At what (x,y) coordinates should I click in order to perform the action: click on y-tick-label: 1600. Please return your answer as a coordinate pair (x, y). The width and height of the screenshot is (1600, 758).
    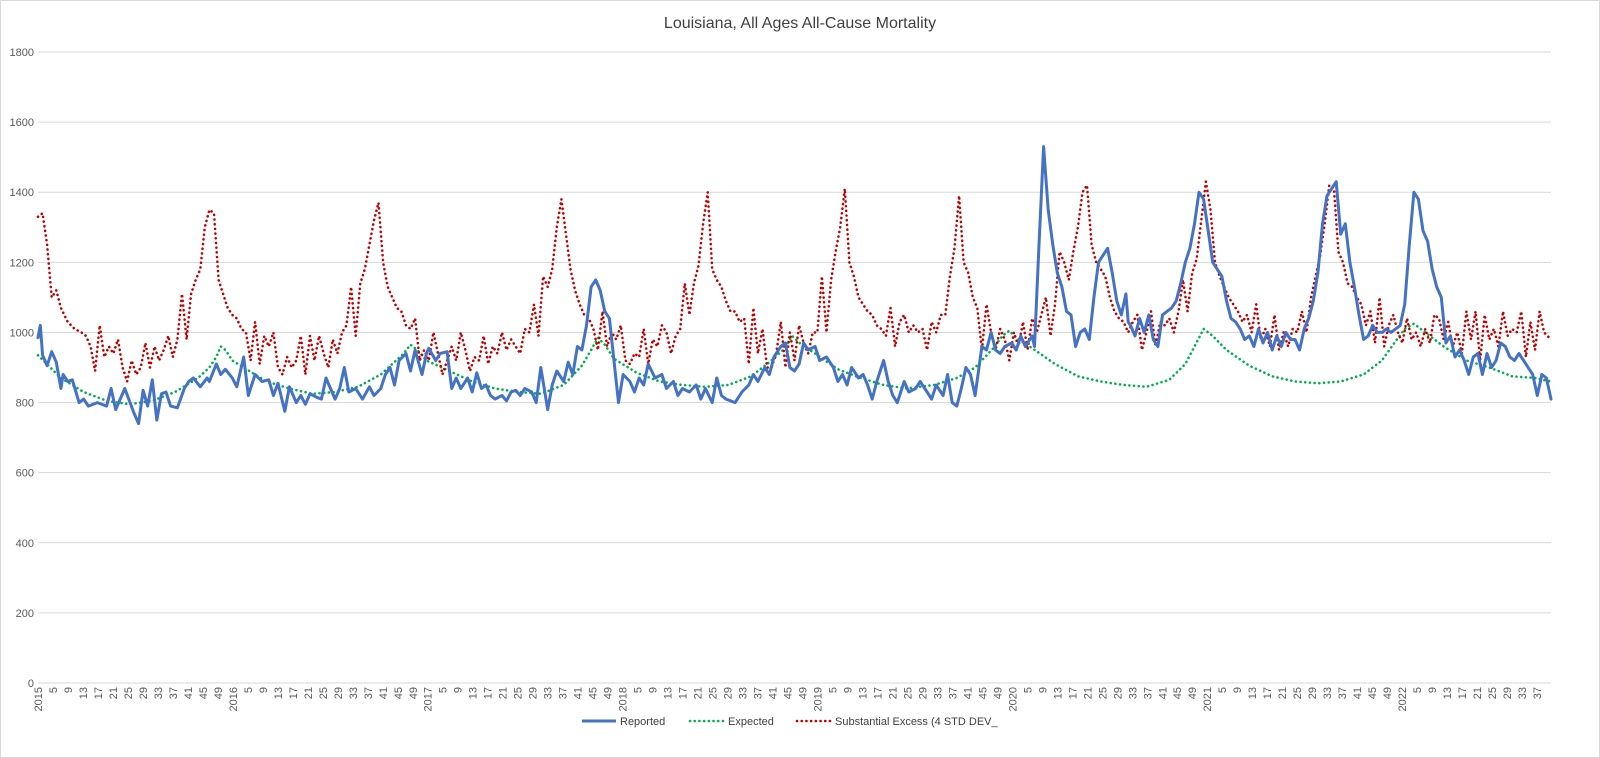
    Looking at the image, I should click on (22, 123).